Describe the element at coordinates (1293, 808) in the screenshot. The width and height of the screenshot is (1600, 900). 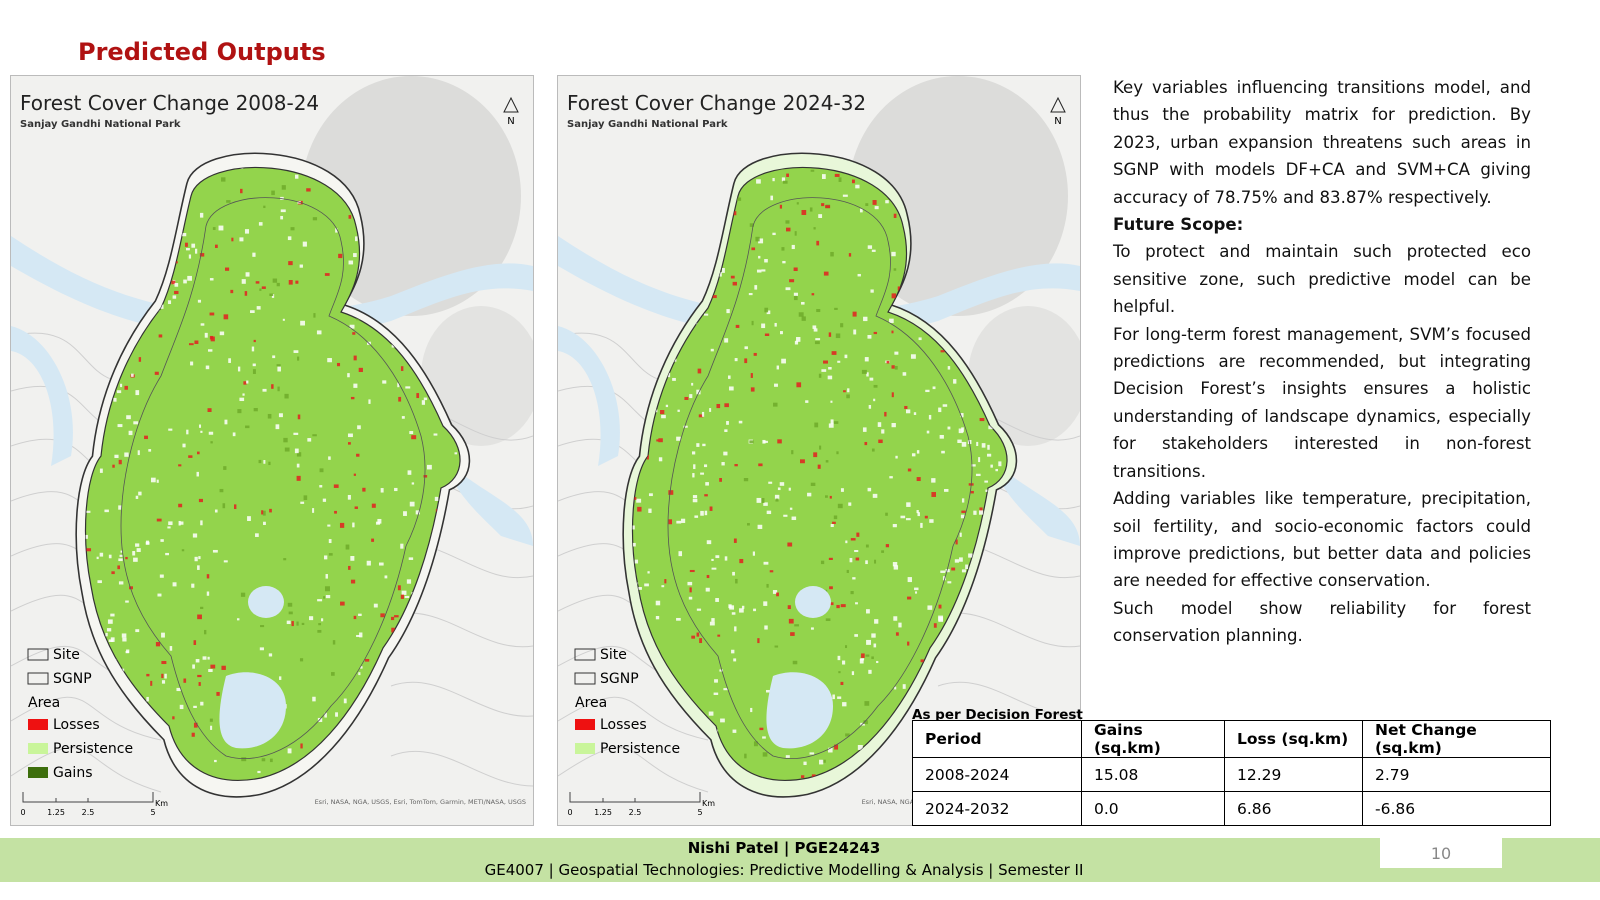
I see `cell: 6.86` at that location.